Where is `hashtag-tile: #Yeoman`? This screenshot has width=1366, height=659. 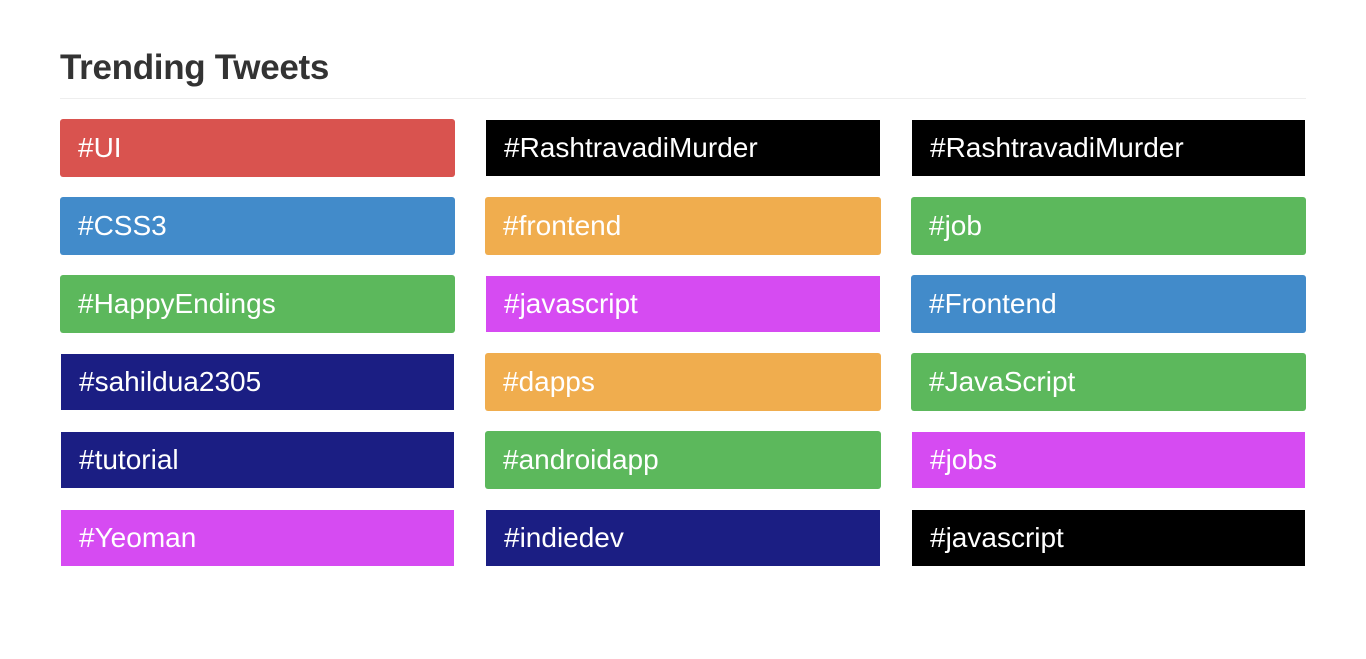
hashtag-tile: #Yeoman is located at coordinates (257, 538).